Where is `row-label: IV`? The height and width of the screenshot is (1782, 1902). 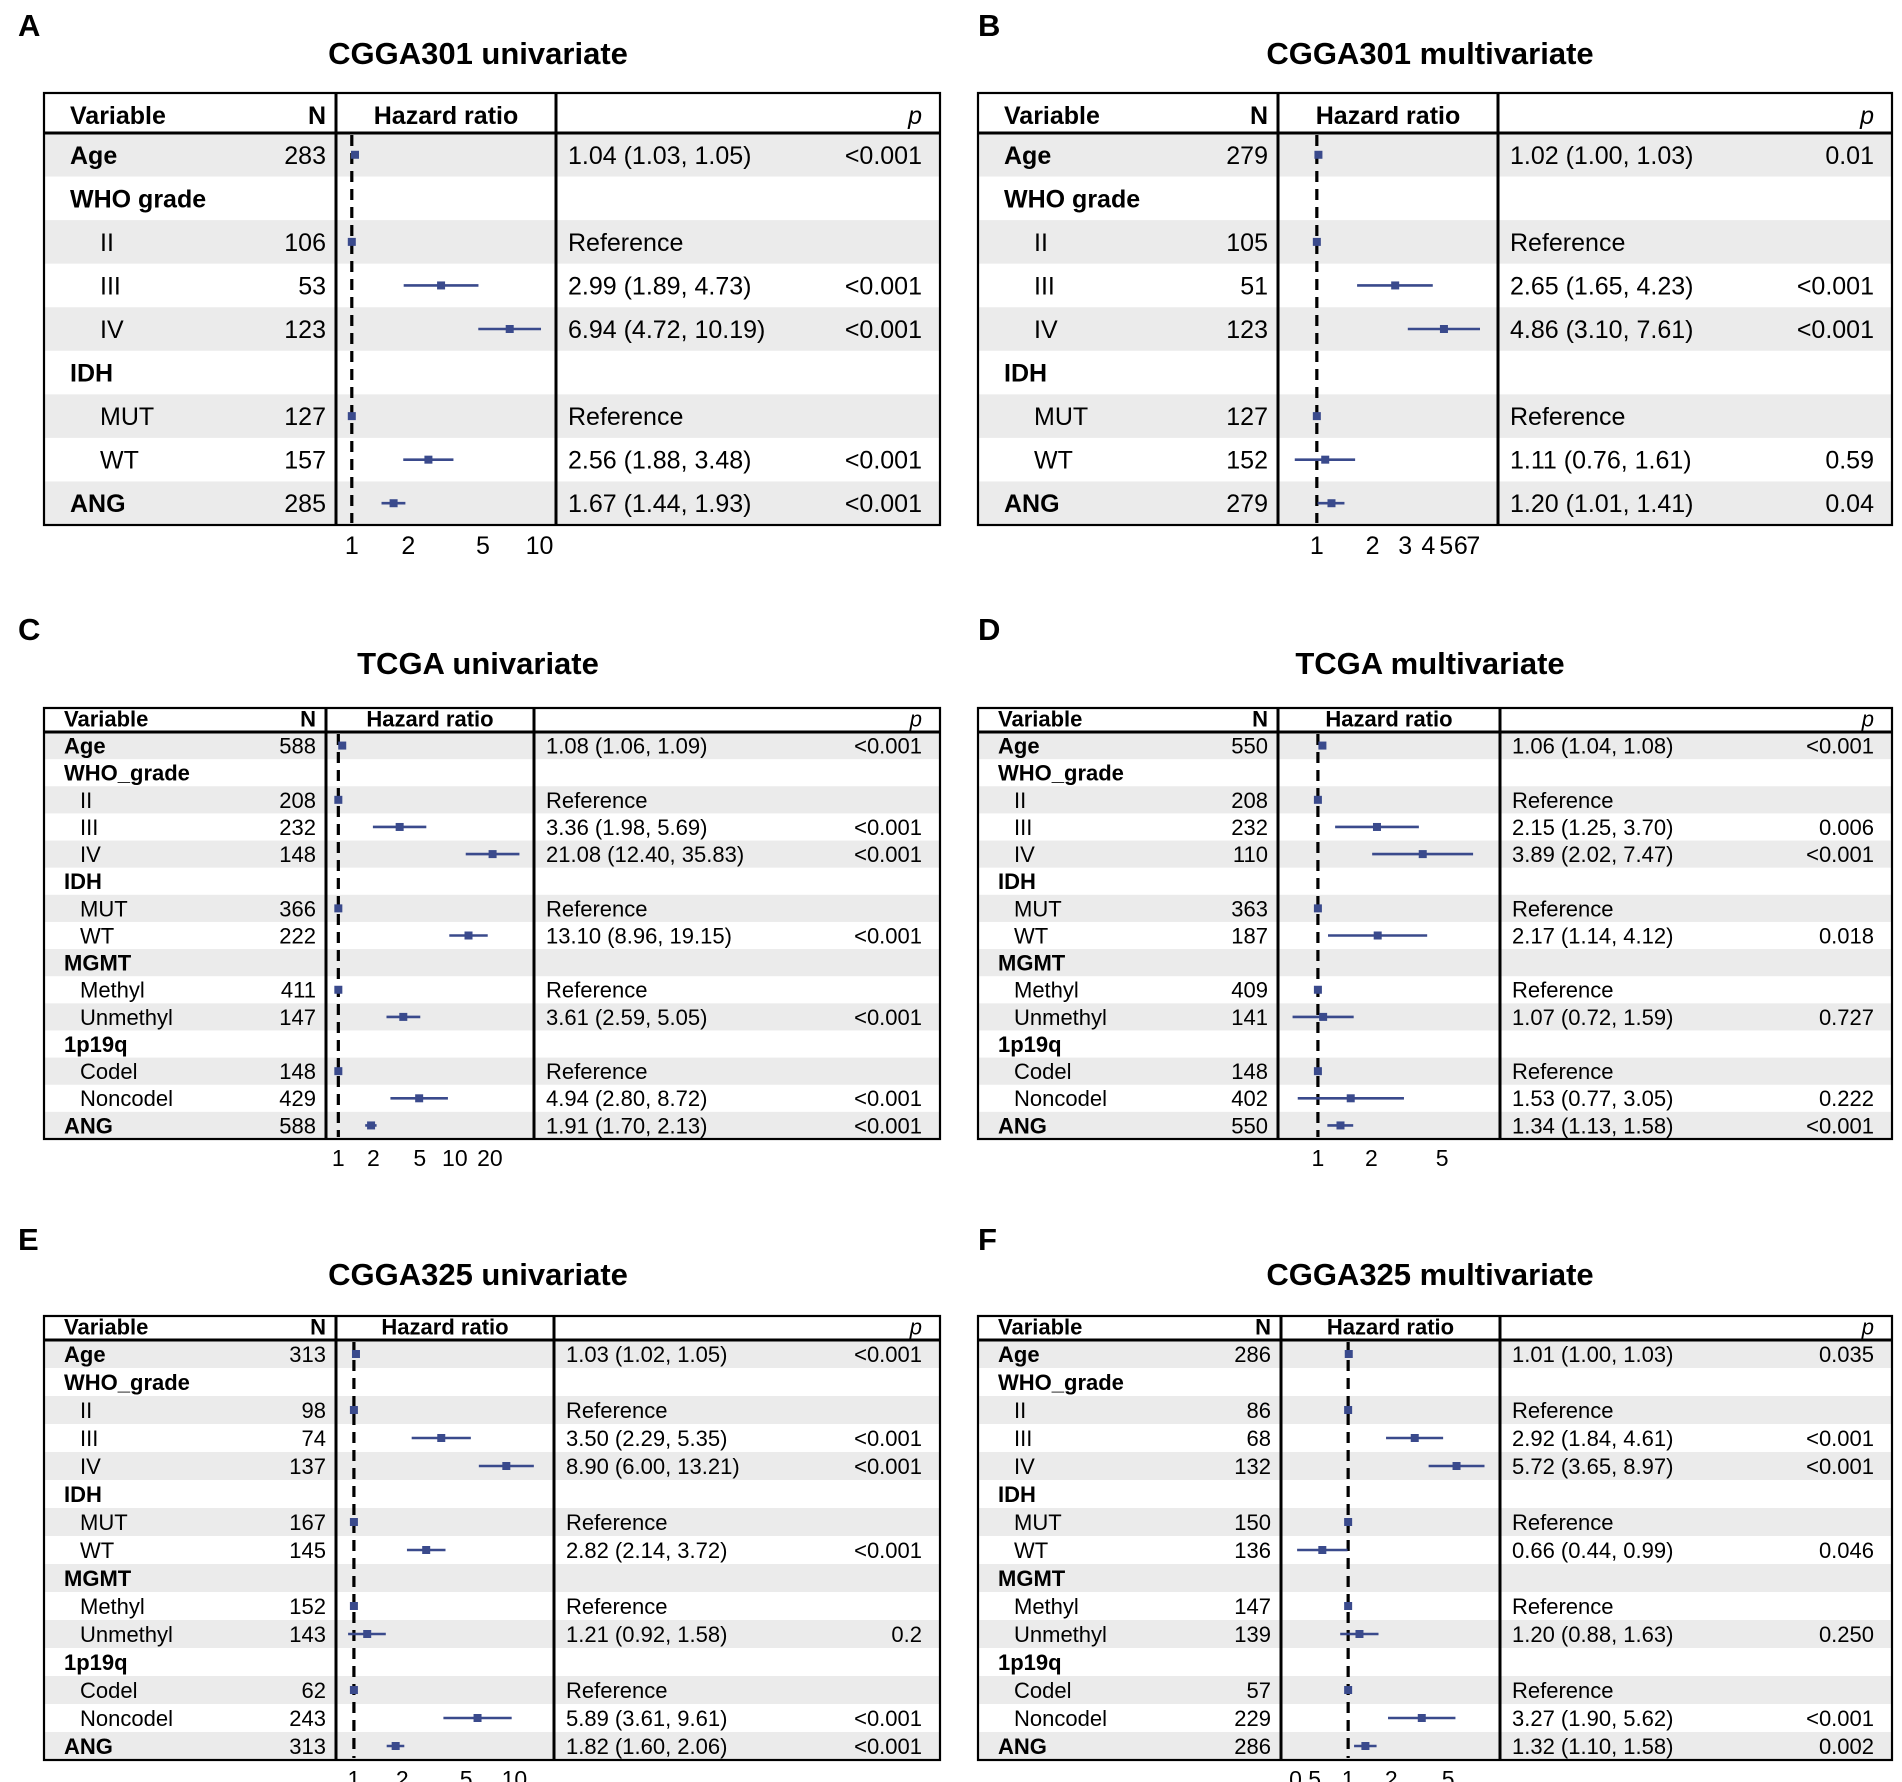 row-label: IV is located at coordinates (90, 854).